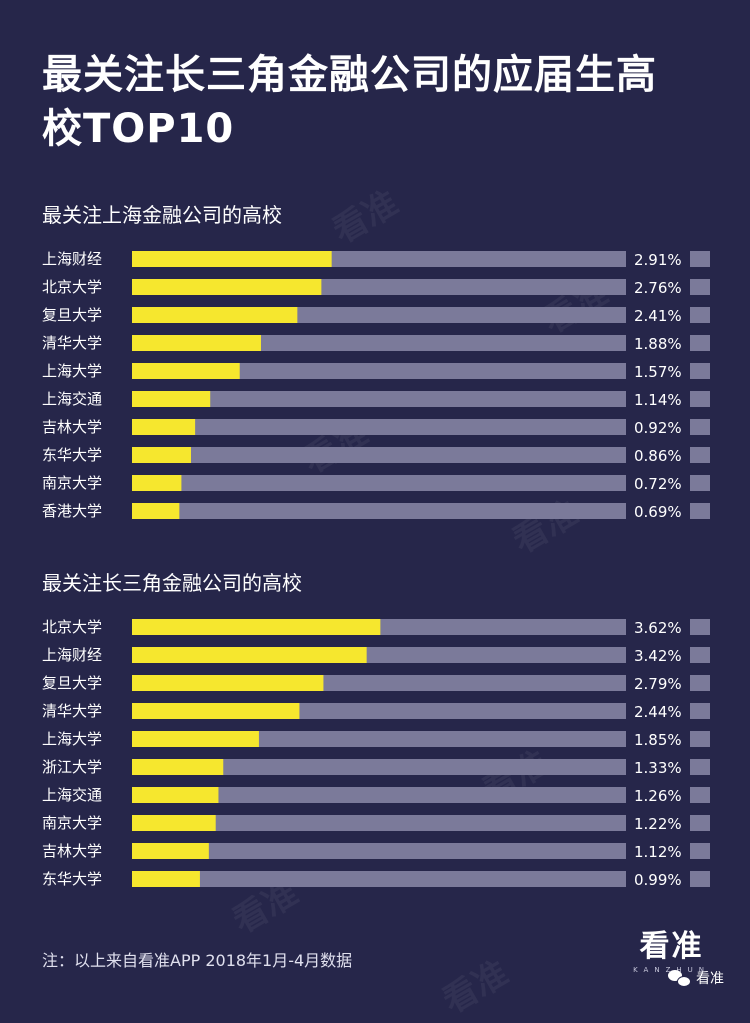  What do you see at coordinates (658, 316) in the screenshot?
I see `value-label: 2.41%` at bounding box center [658, 316].